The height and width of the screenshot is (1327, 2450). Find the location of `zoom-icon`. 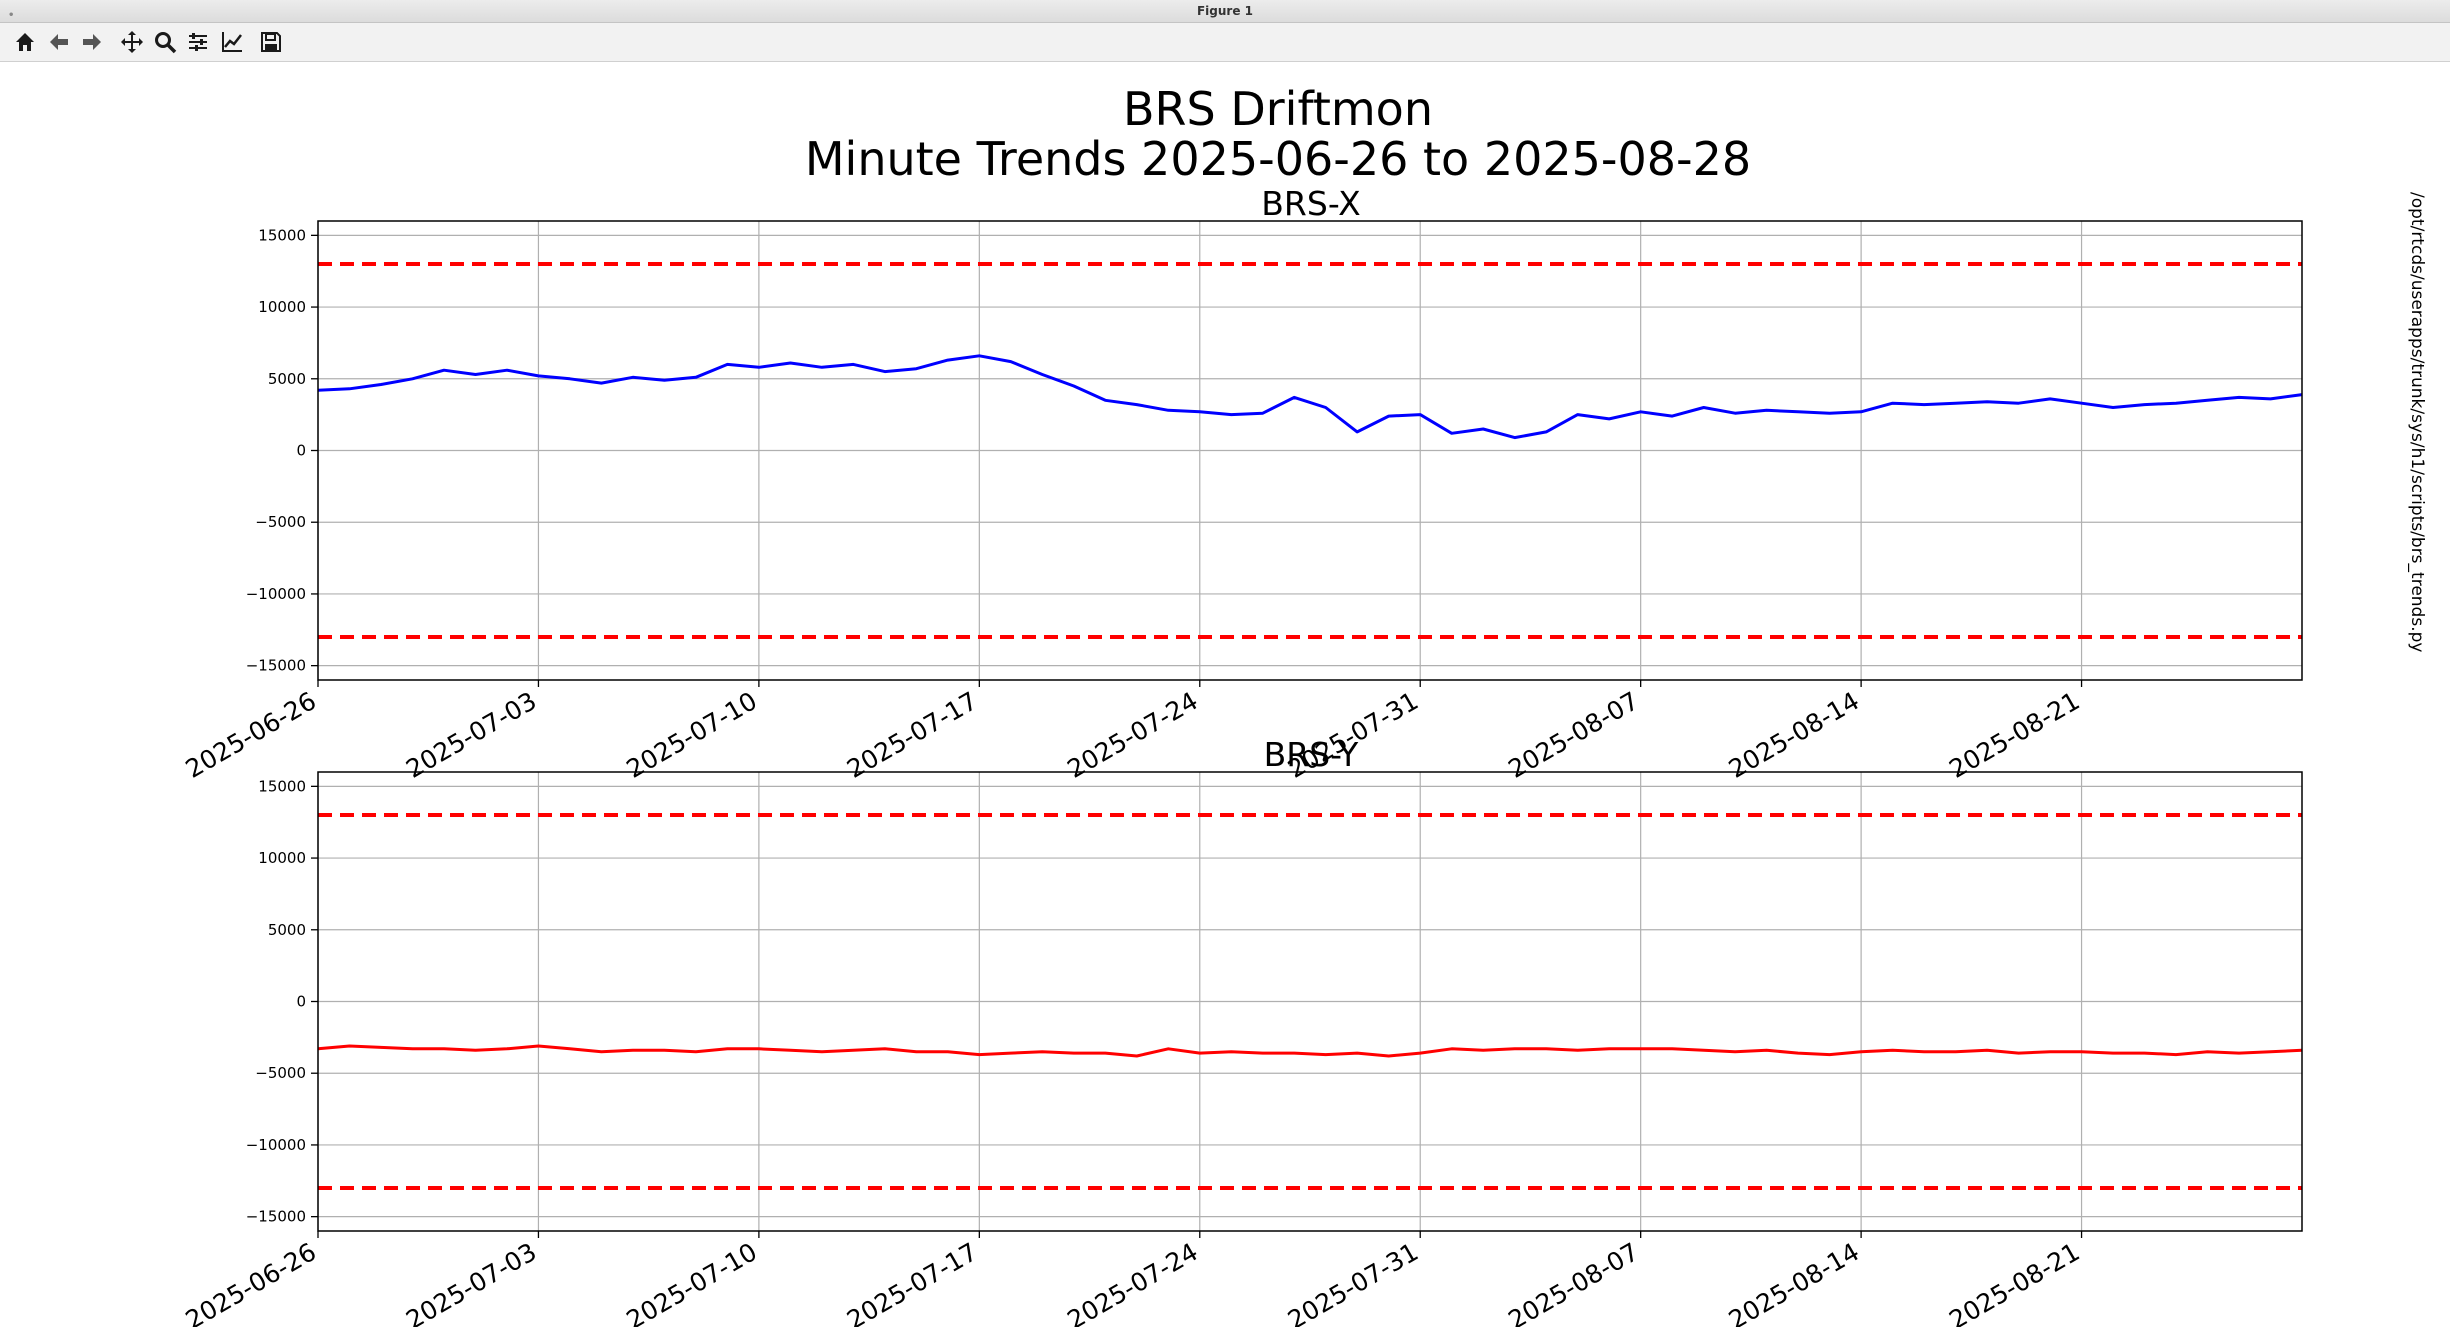

zoom-icon is located at coordinates (166, 43).